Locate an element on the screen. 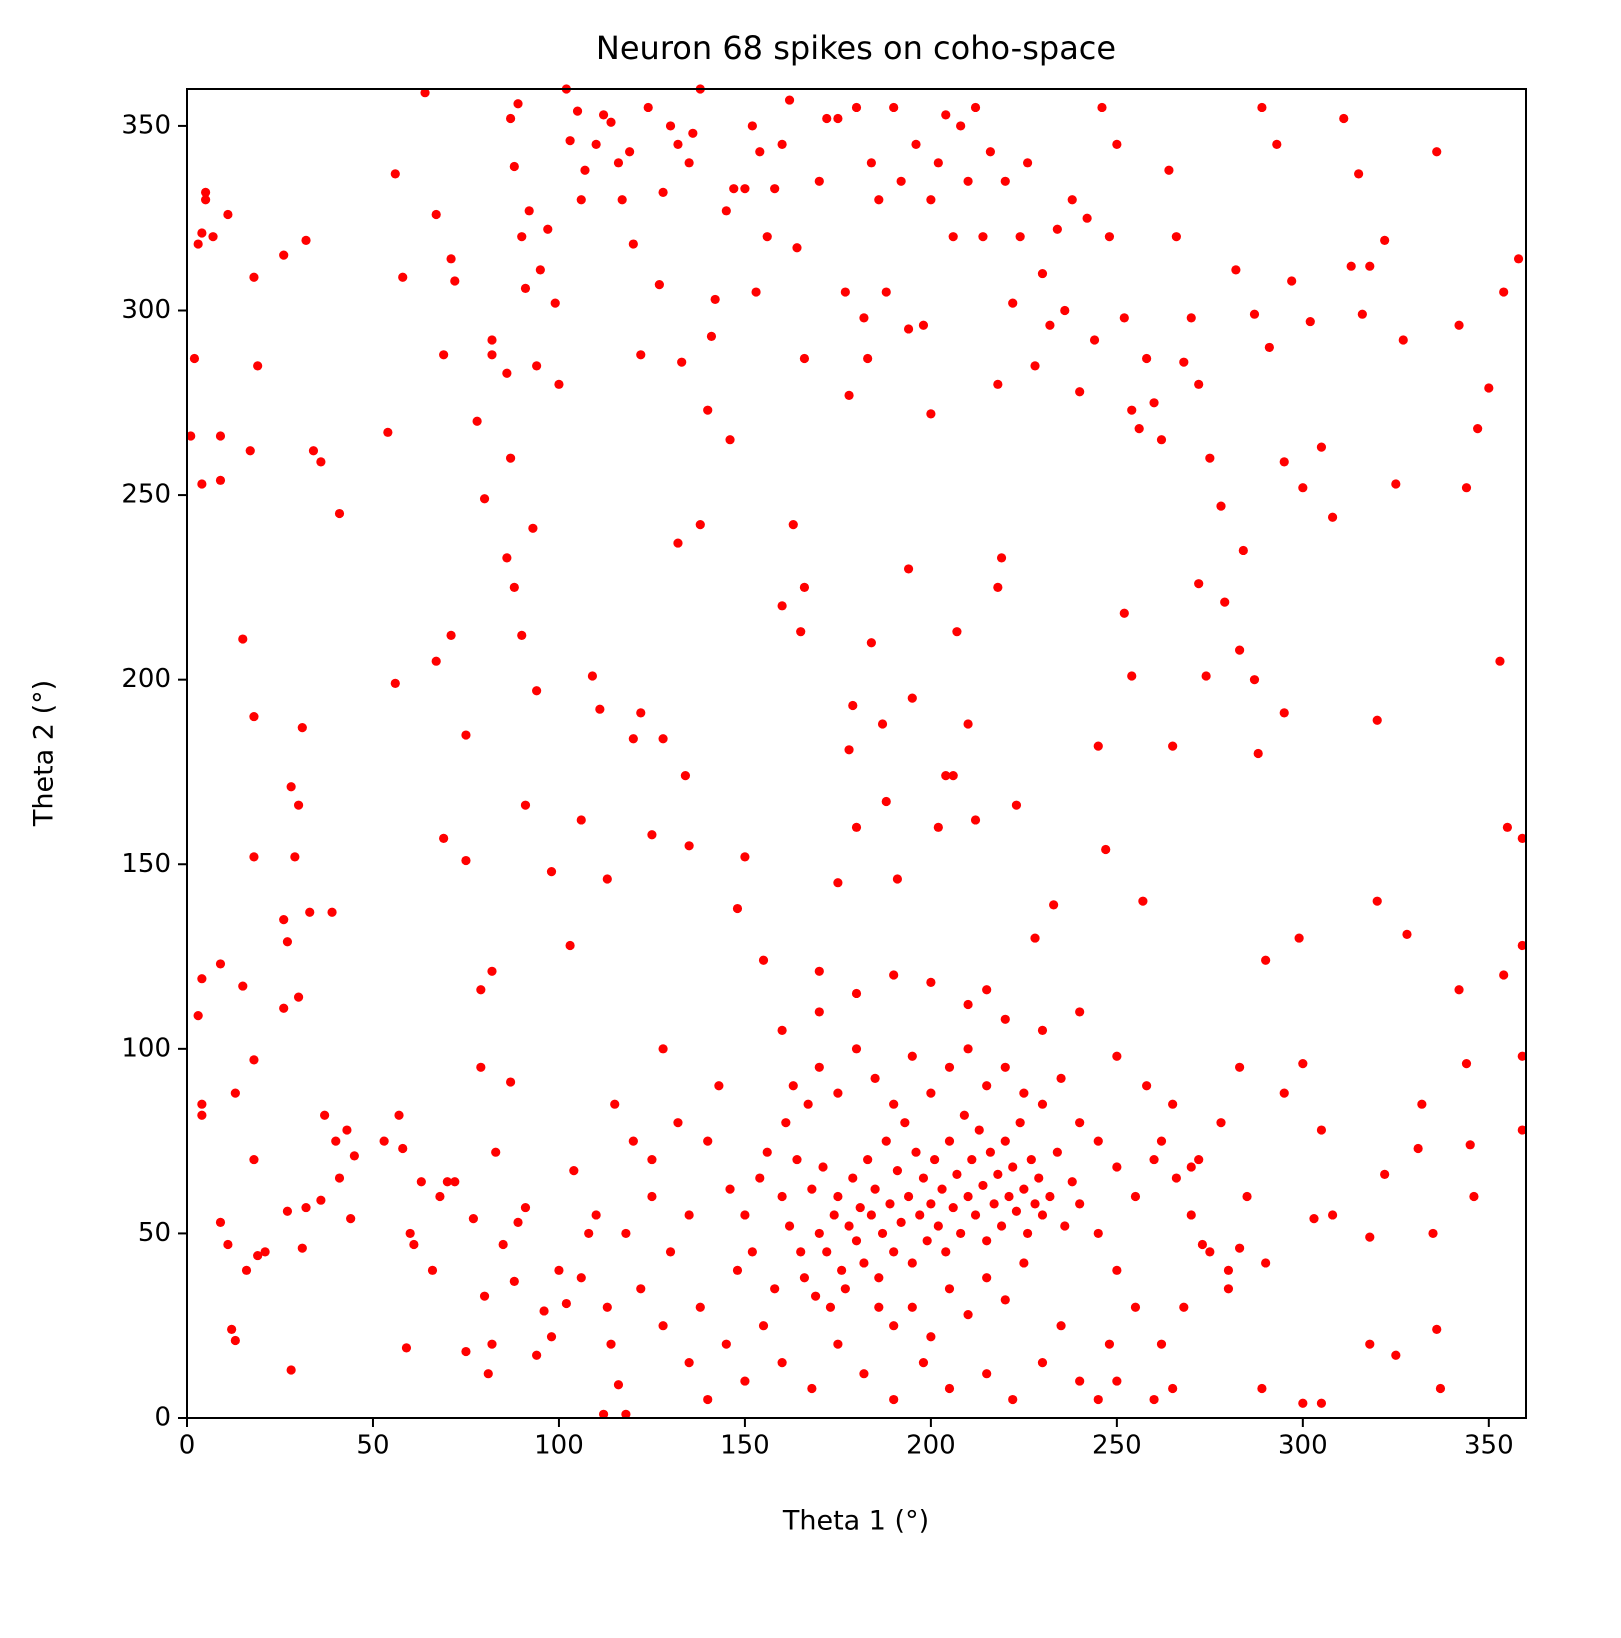  y-tick-label: 50 is located at coordinates (154, 1233).